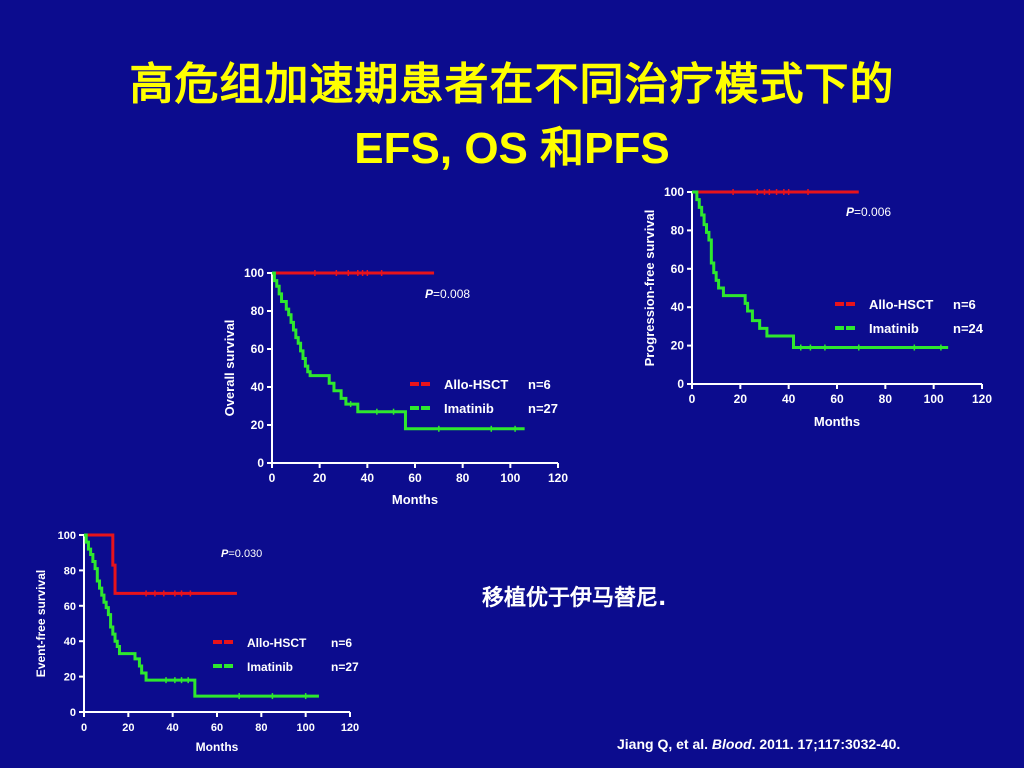  Describe the element at coordinates (512, 148) in the screenshot. I see `slide-title-line2: EFS, OS 和PFS` at that location.